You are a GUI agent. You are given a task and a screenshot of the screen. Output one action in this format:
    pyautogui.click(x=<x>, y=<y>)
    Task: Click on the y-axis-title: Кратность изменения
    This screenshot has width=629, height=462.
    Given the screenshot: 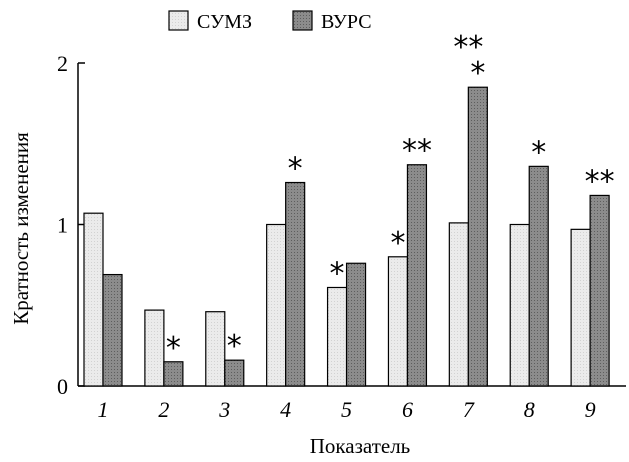 What is the action you would take?
    pyautogui.click(x=21, y=228)
    